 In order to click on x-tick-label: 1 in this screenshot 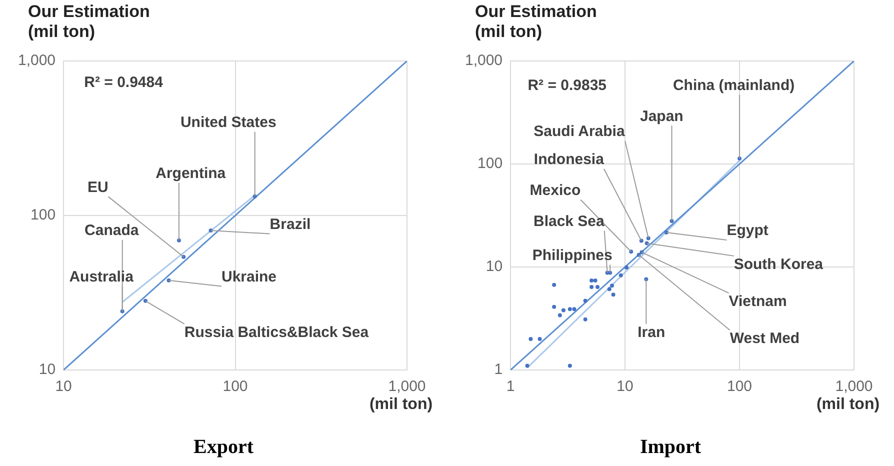, I will do `click(510, 387)`.